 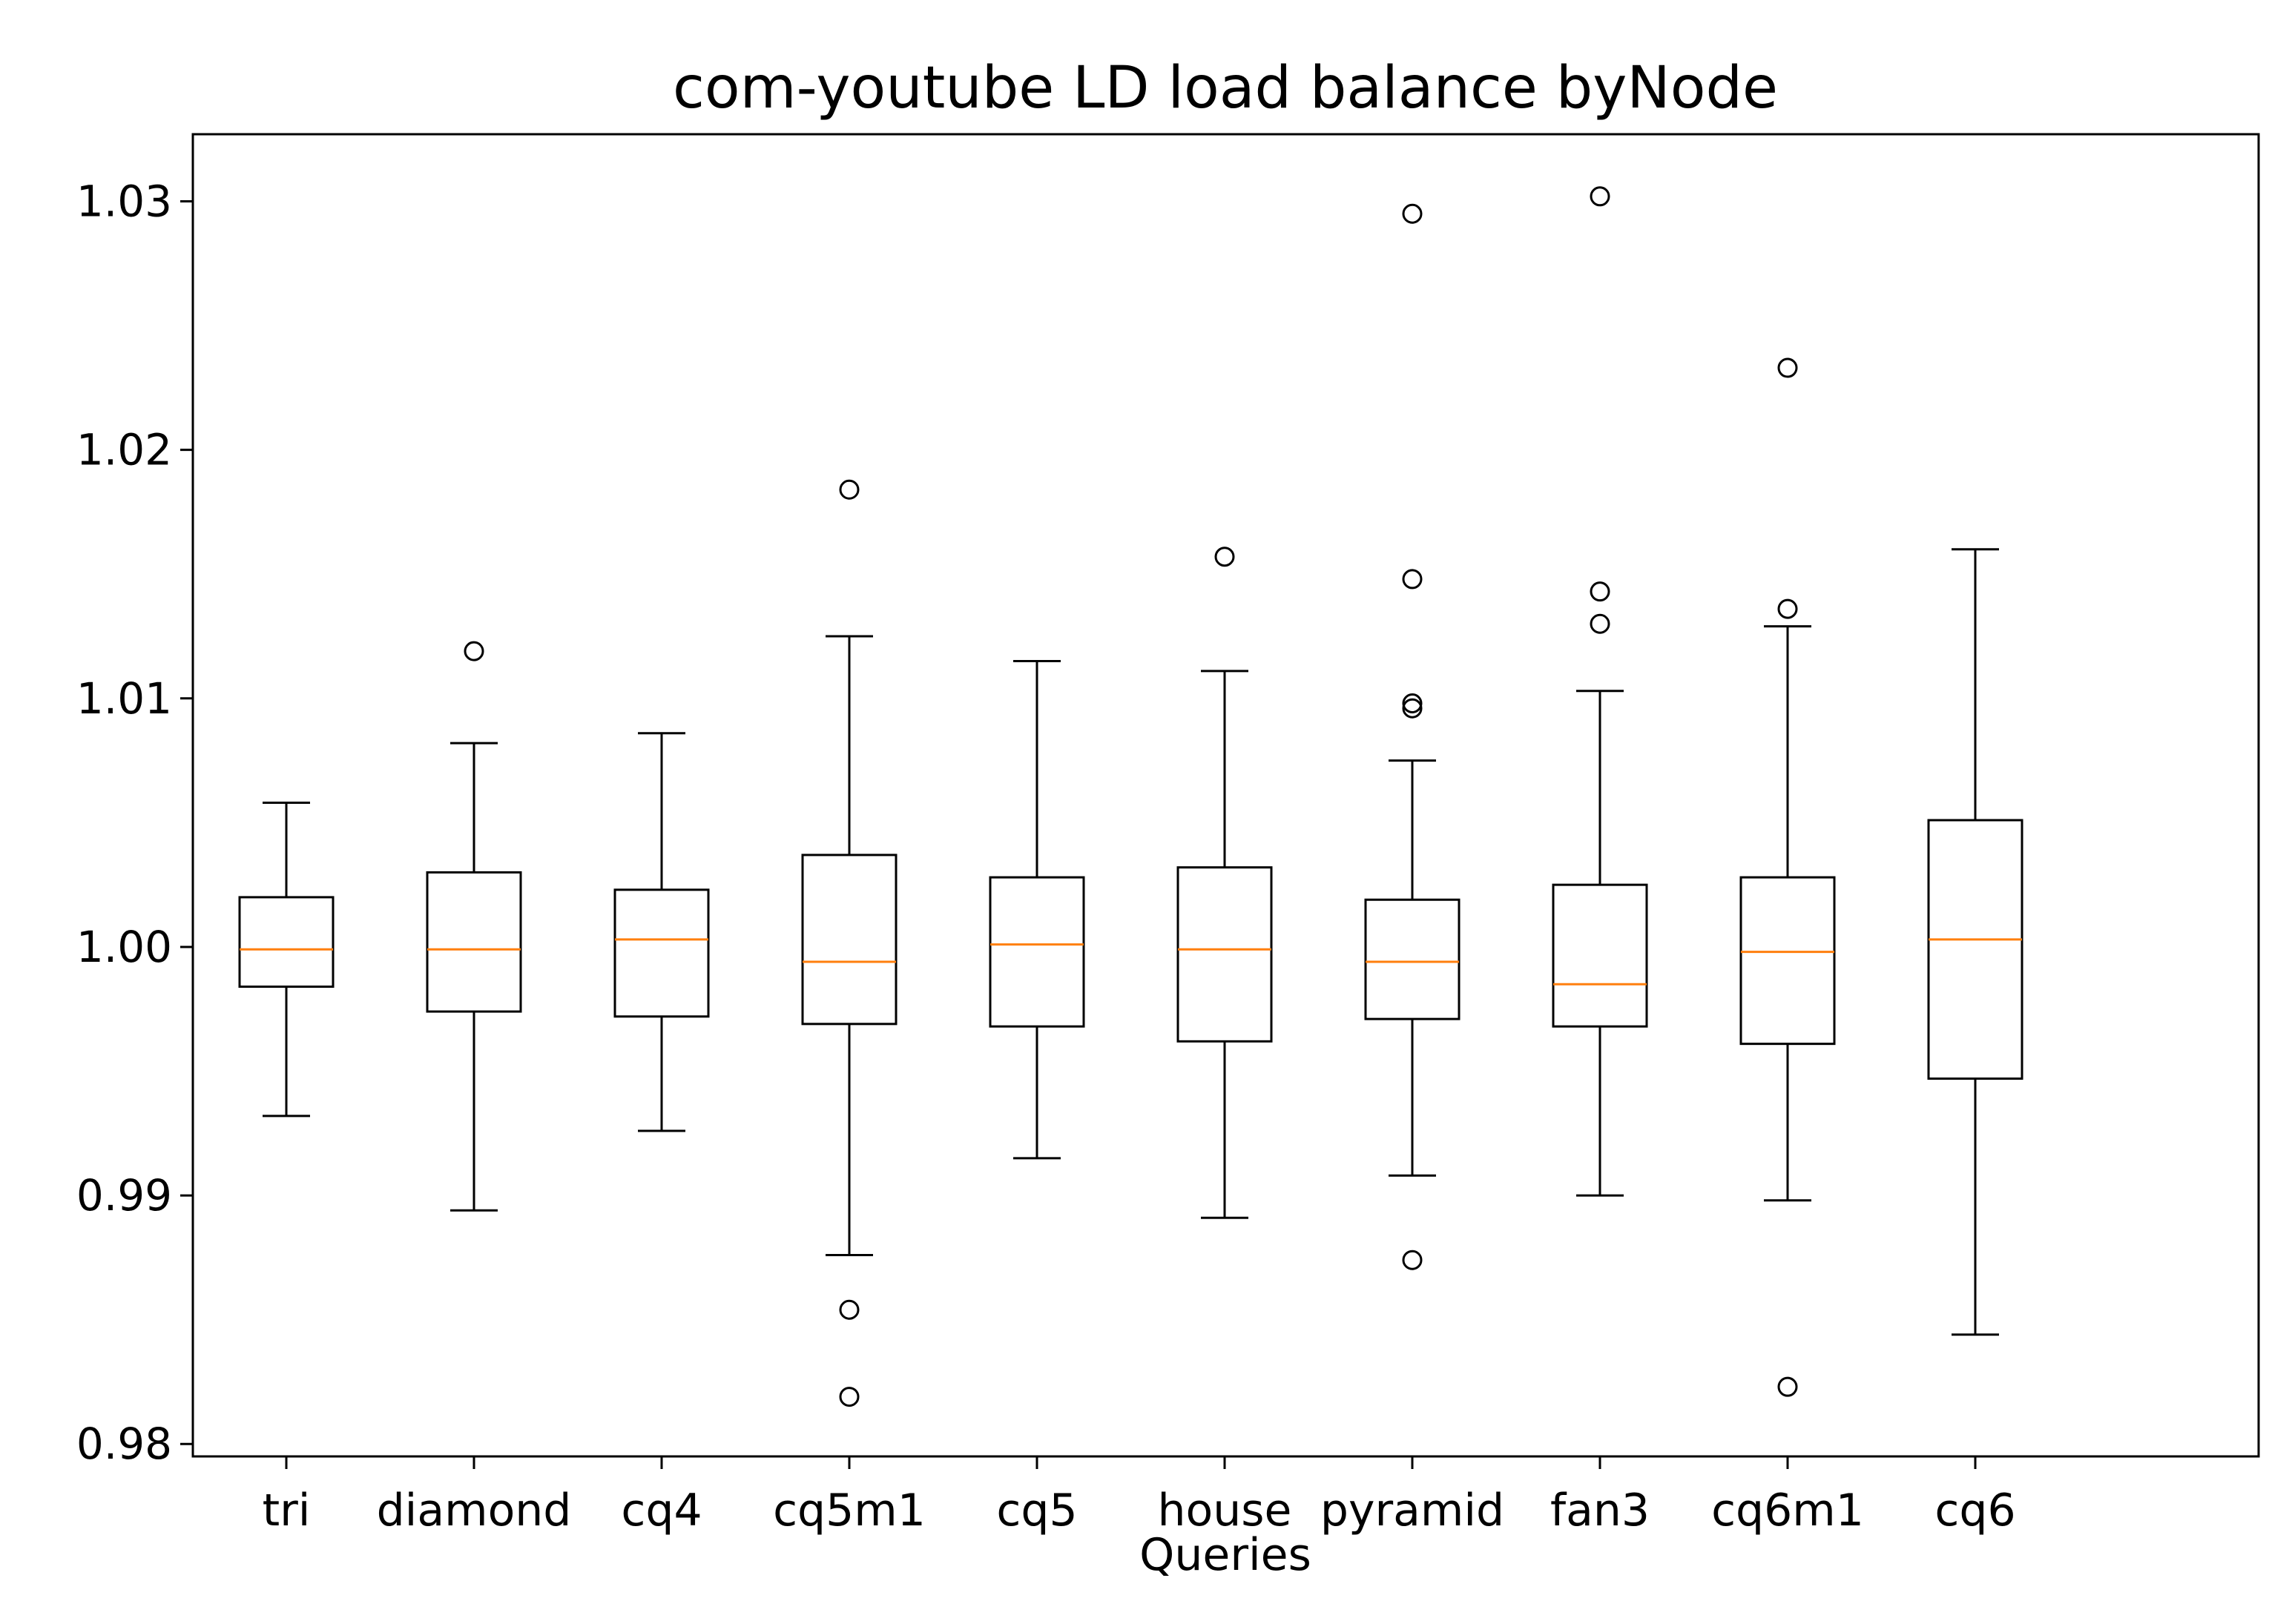 What do you see at coordinates (849, 1511) in the screenshot?
I see `x-tick-label: cq5m1` at bounding box center [849, 1511].